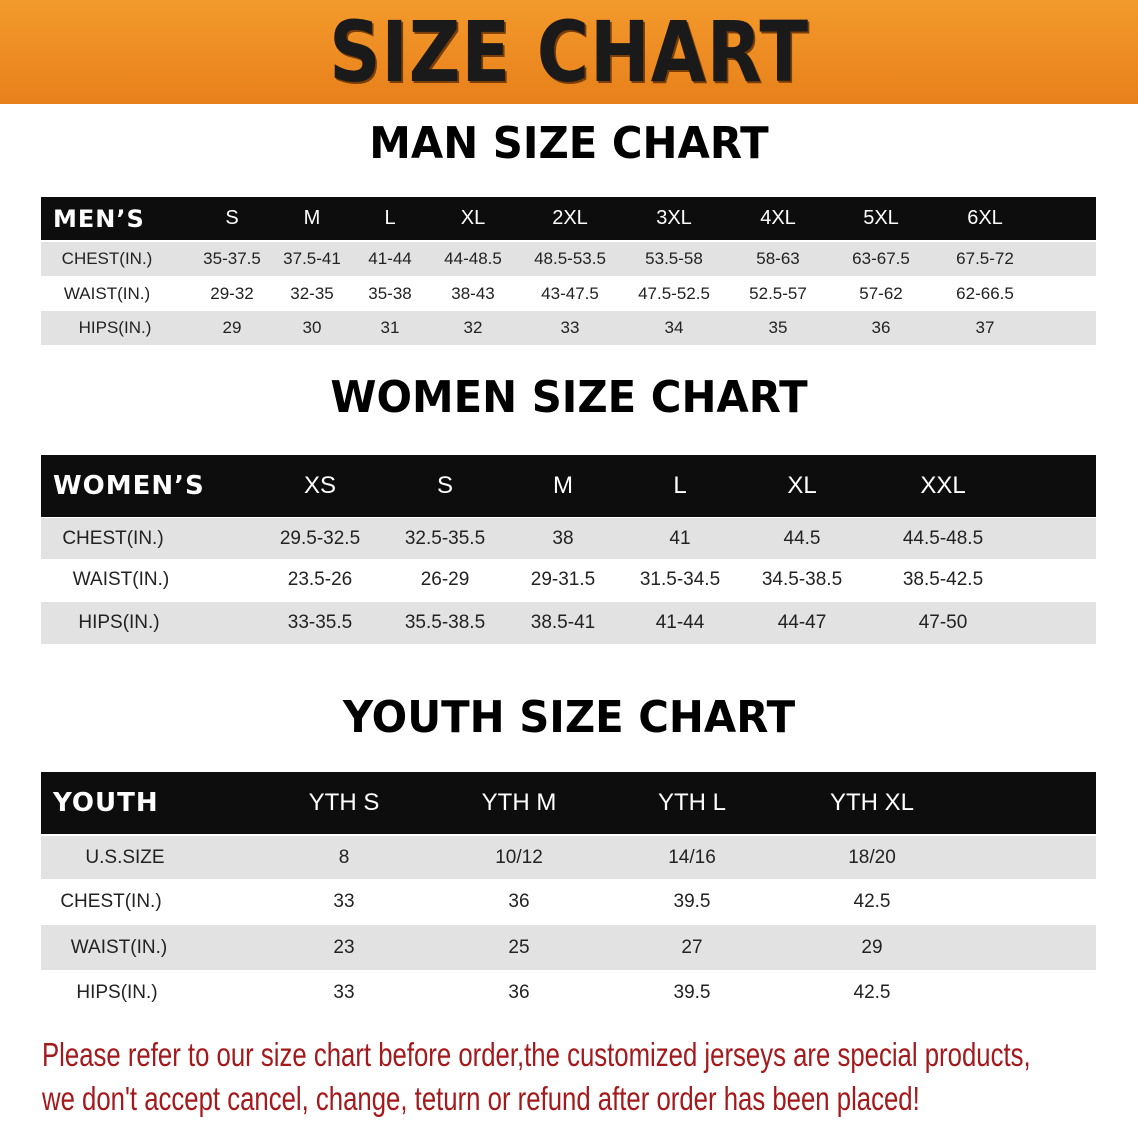 This screenshot has width=1138, height=1132. Describe the element at coordinates (344, 947) in the screenshot. I see `table-cell: 23` at that location.